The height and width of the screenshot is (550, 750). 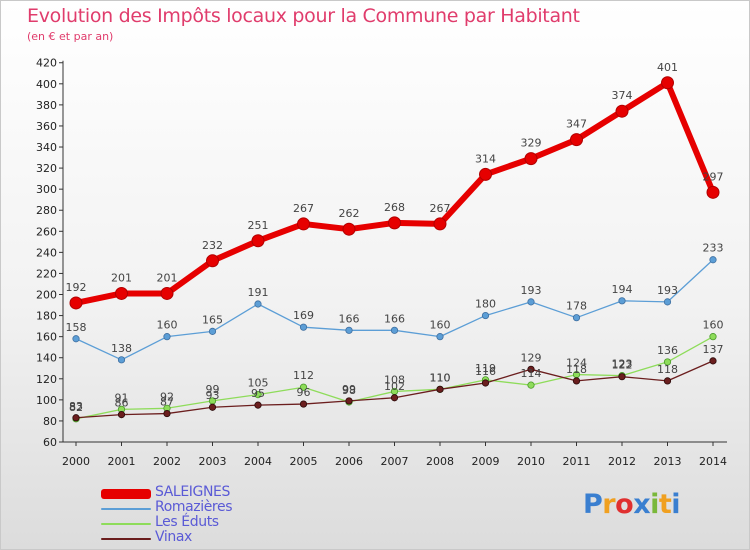 I want to click on data-label-3: 110, so click(x=440, y=377).